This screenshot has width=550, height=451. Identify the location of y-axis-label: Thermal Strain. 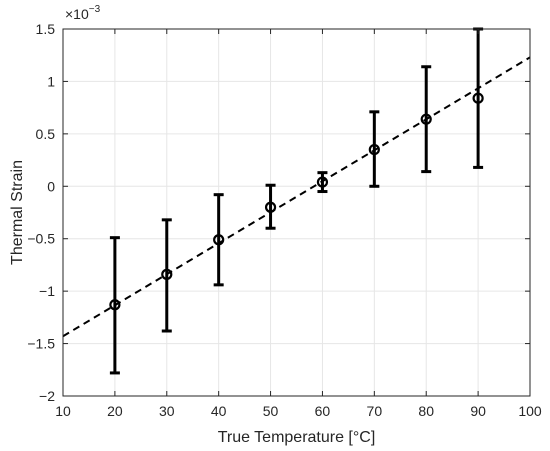
(17, 212).